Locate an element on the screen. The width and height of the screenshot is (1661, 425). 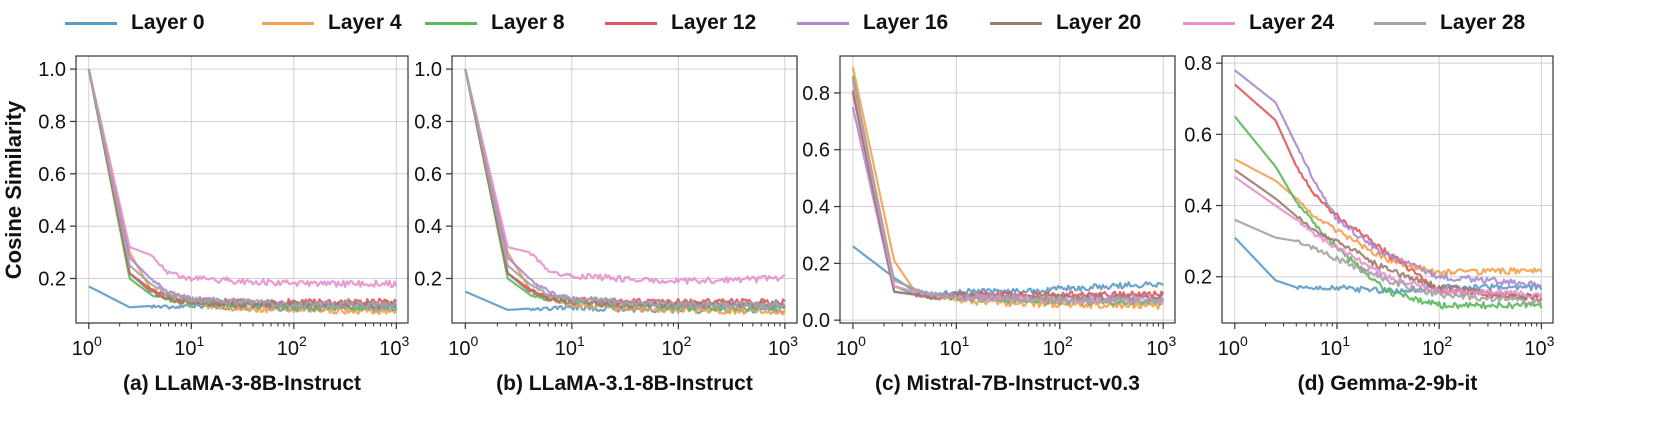
legend-item: Layer 12 is located at coordinates (680, 23).